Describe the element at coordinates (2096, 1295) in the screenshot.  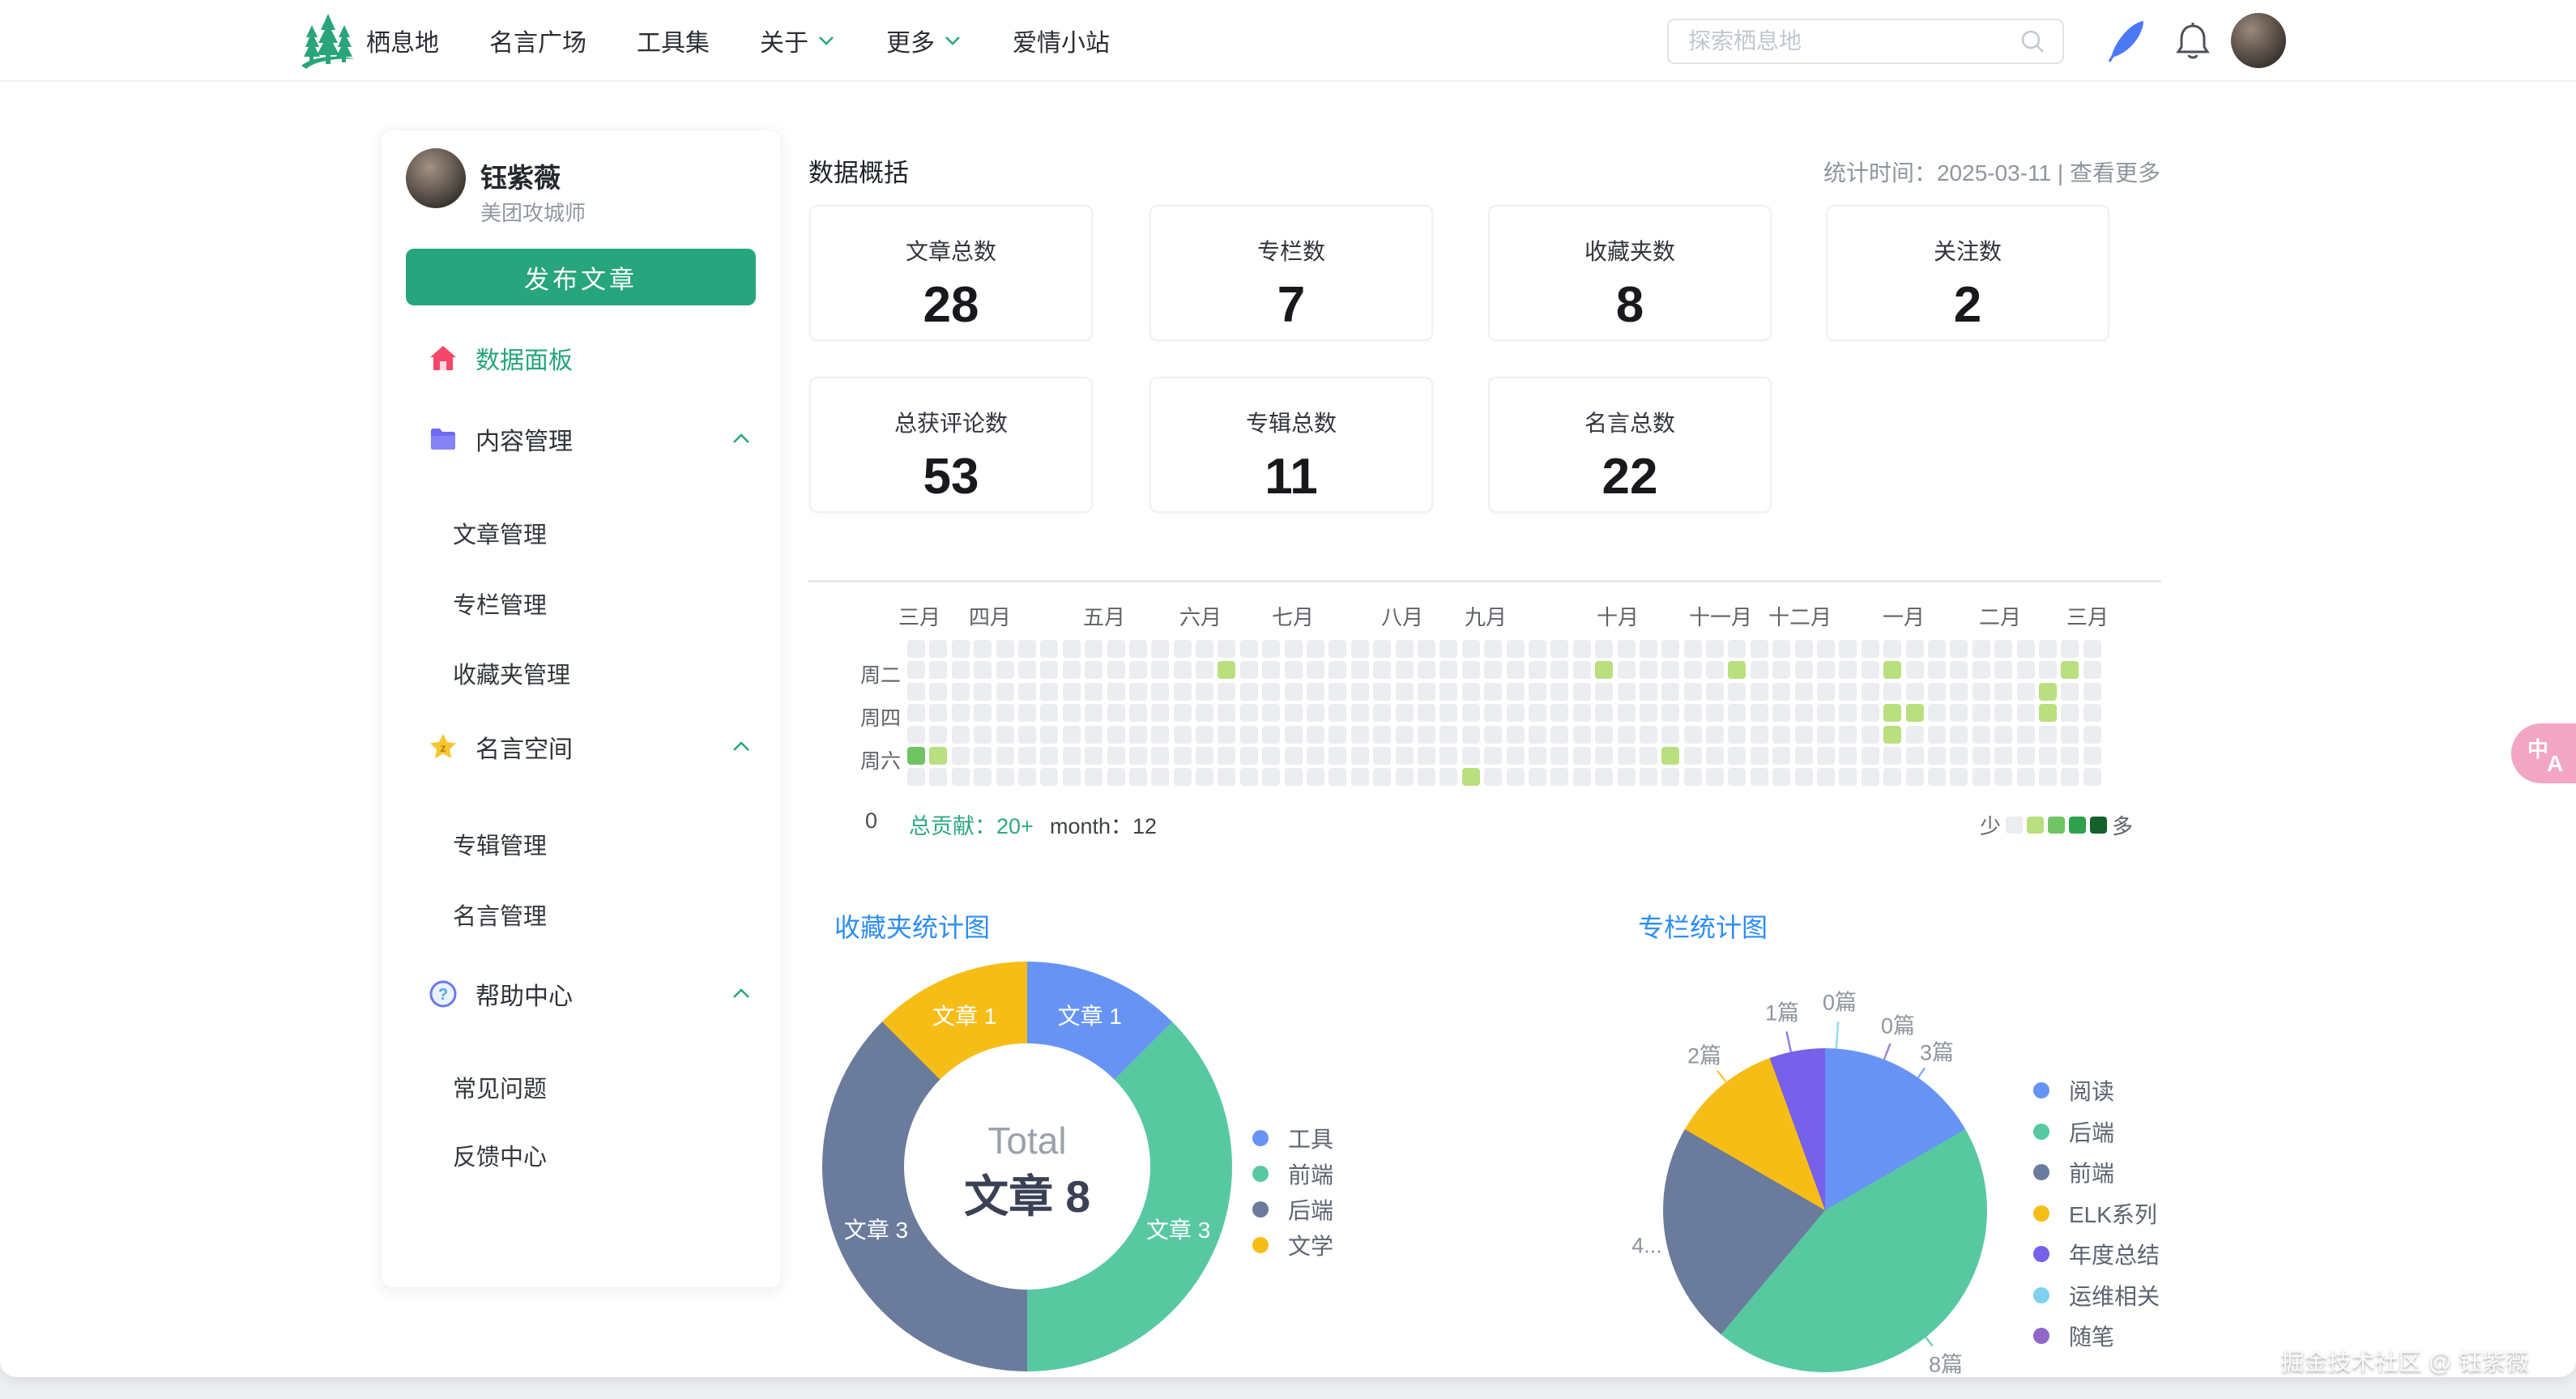
I see `legend-item: 运维相关` at that location.